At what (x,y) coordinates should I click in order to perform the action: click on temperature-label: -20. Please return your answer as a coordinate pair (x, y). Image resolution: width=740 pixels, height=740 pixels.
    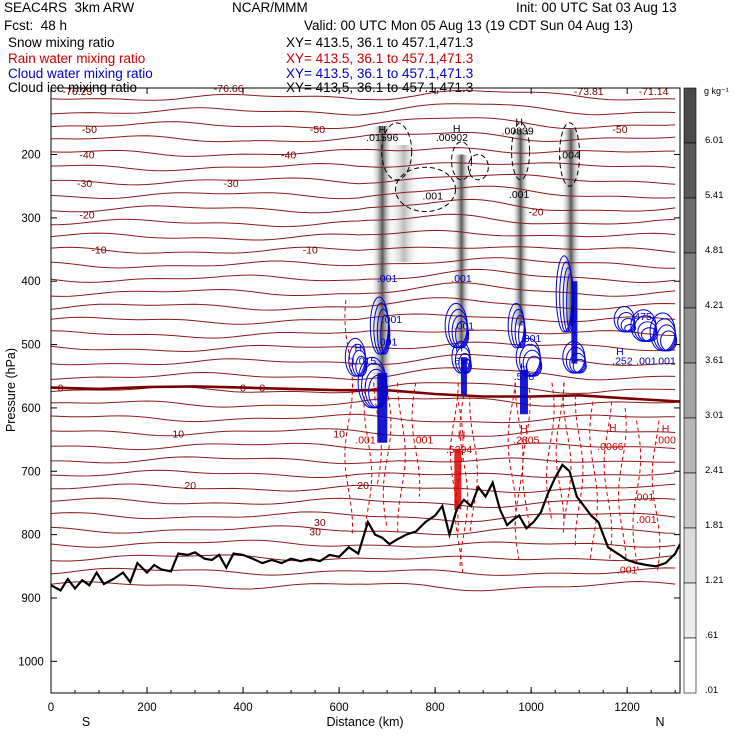
    Looking at the image, I should click on (535, 213).